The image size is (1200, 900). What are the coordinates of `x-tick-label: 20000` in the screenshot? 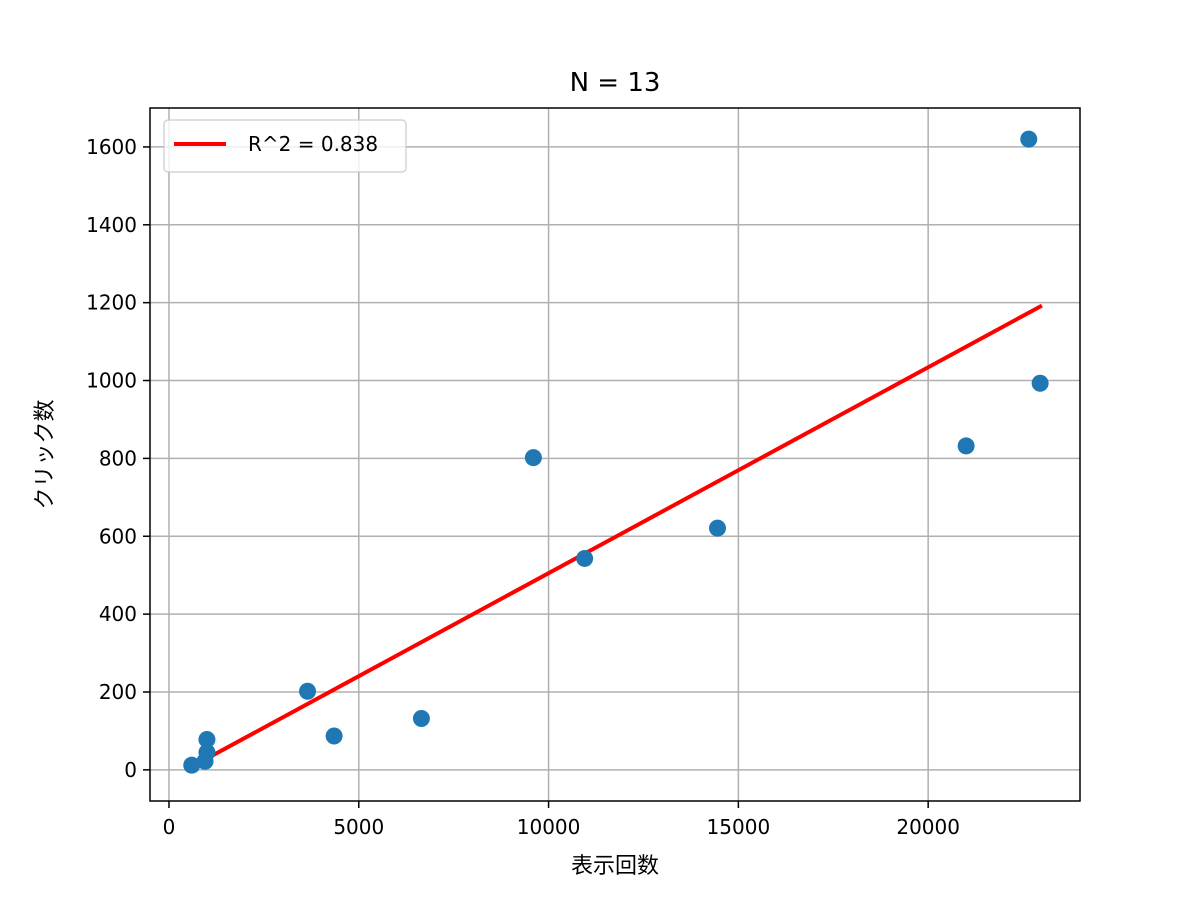 It's located at (928, 827).